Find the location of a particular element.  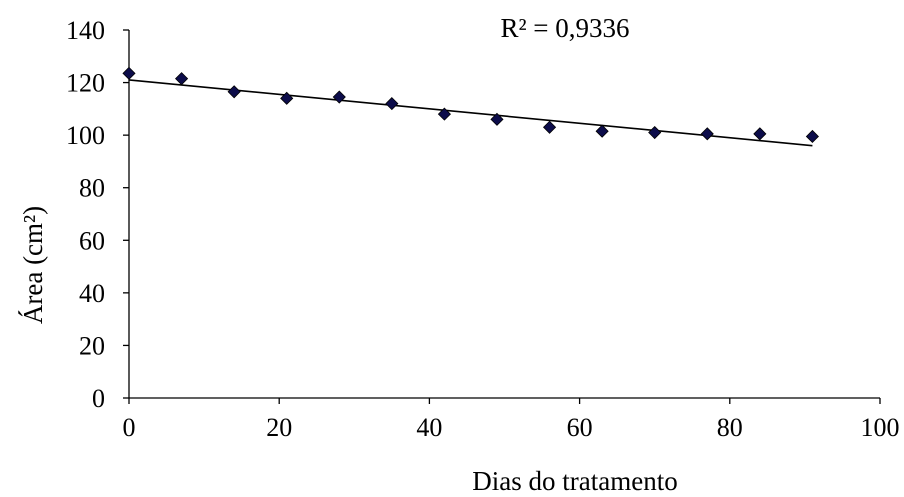

y-axis-title: Área (cm²) is located at coordinates (33, 265).